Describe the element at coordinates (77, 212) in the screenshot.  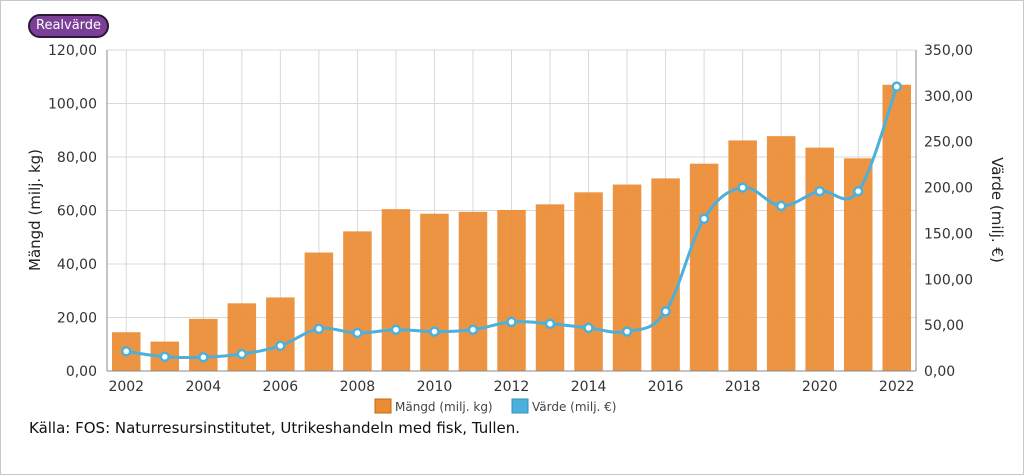
I see `left-tick-label: 60,00` at that location.